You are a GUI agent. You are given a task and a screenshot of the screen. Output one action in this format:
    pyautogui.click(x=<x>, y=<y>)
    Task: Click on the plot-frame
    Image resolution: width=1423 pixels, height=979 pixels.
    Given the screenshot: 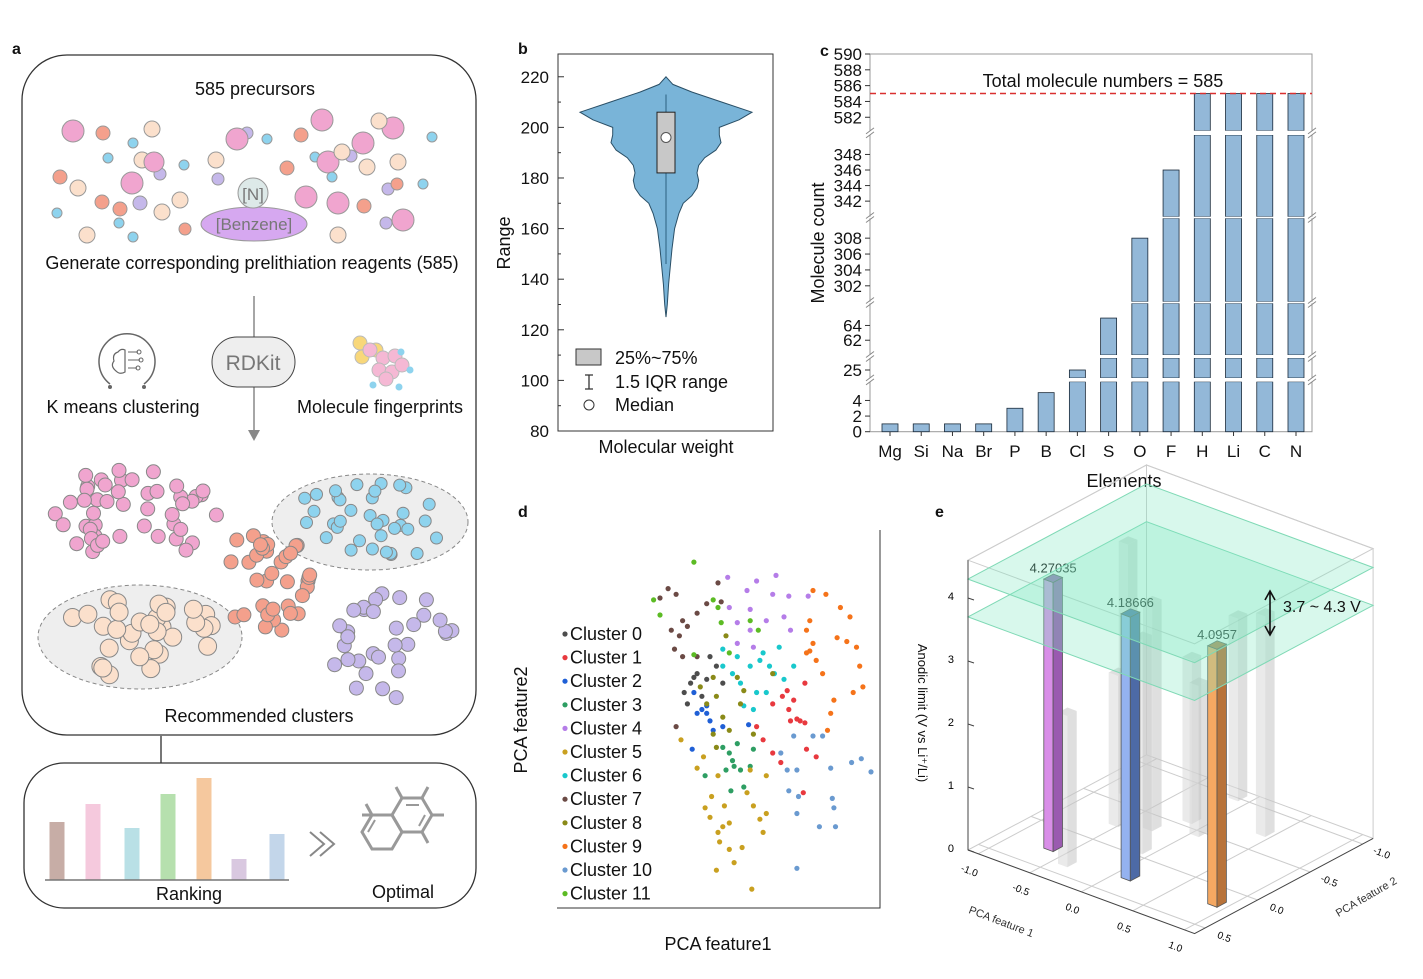 What is the action you would take?
    pyautogui.click(x=1091, y=243)
    